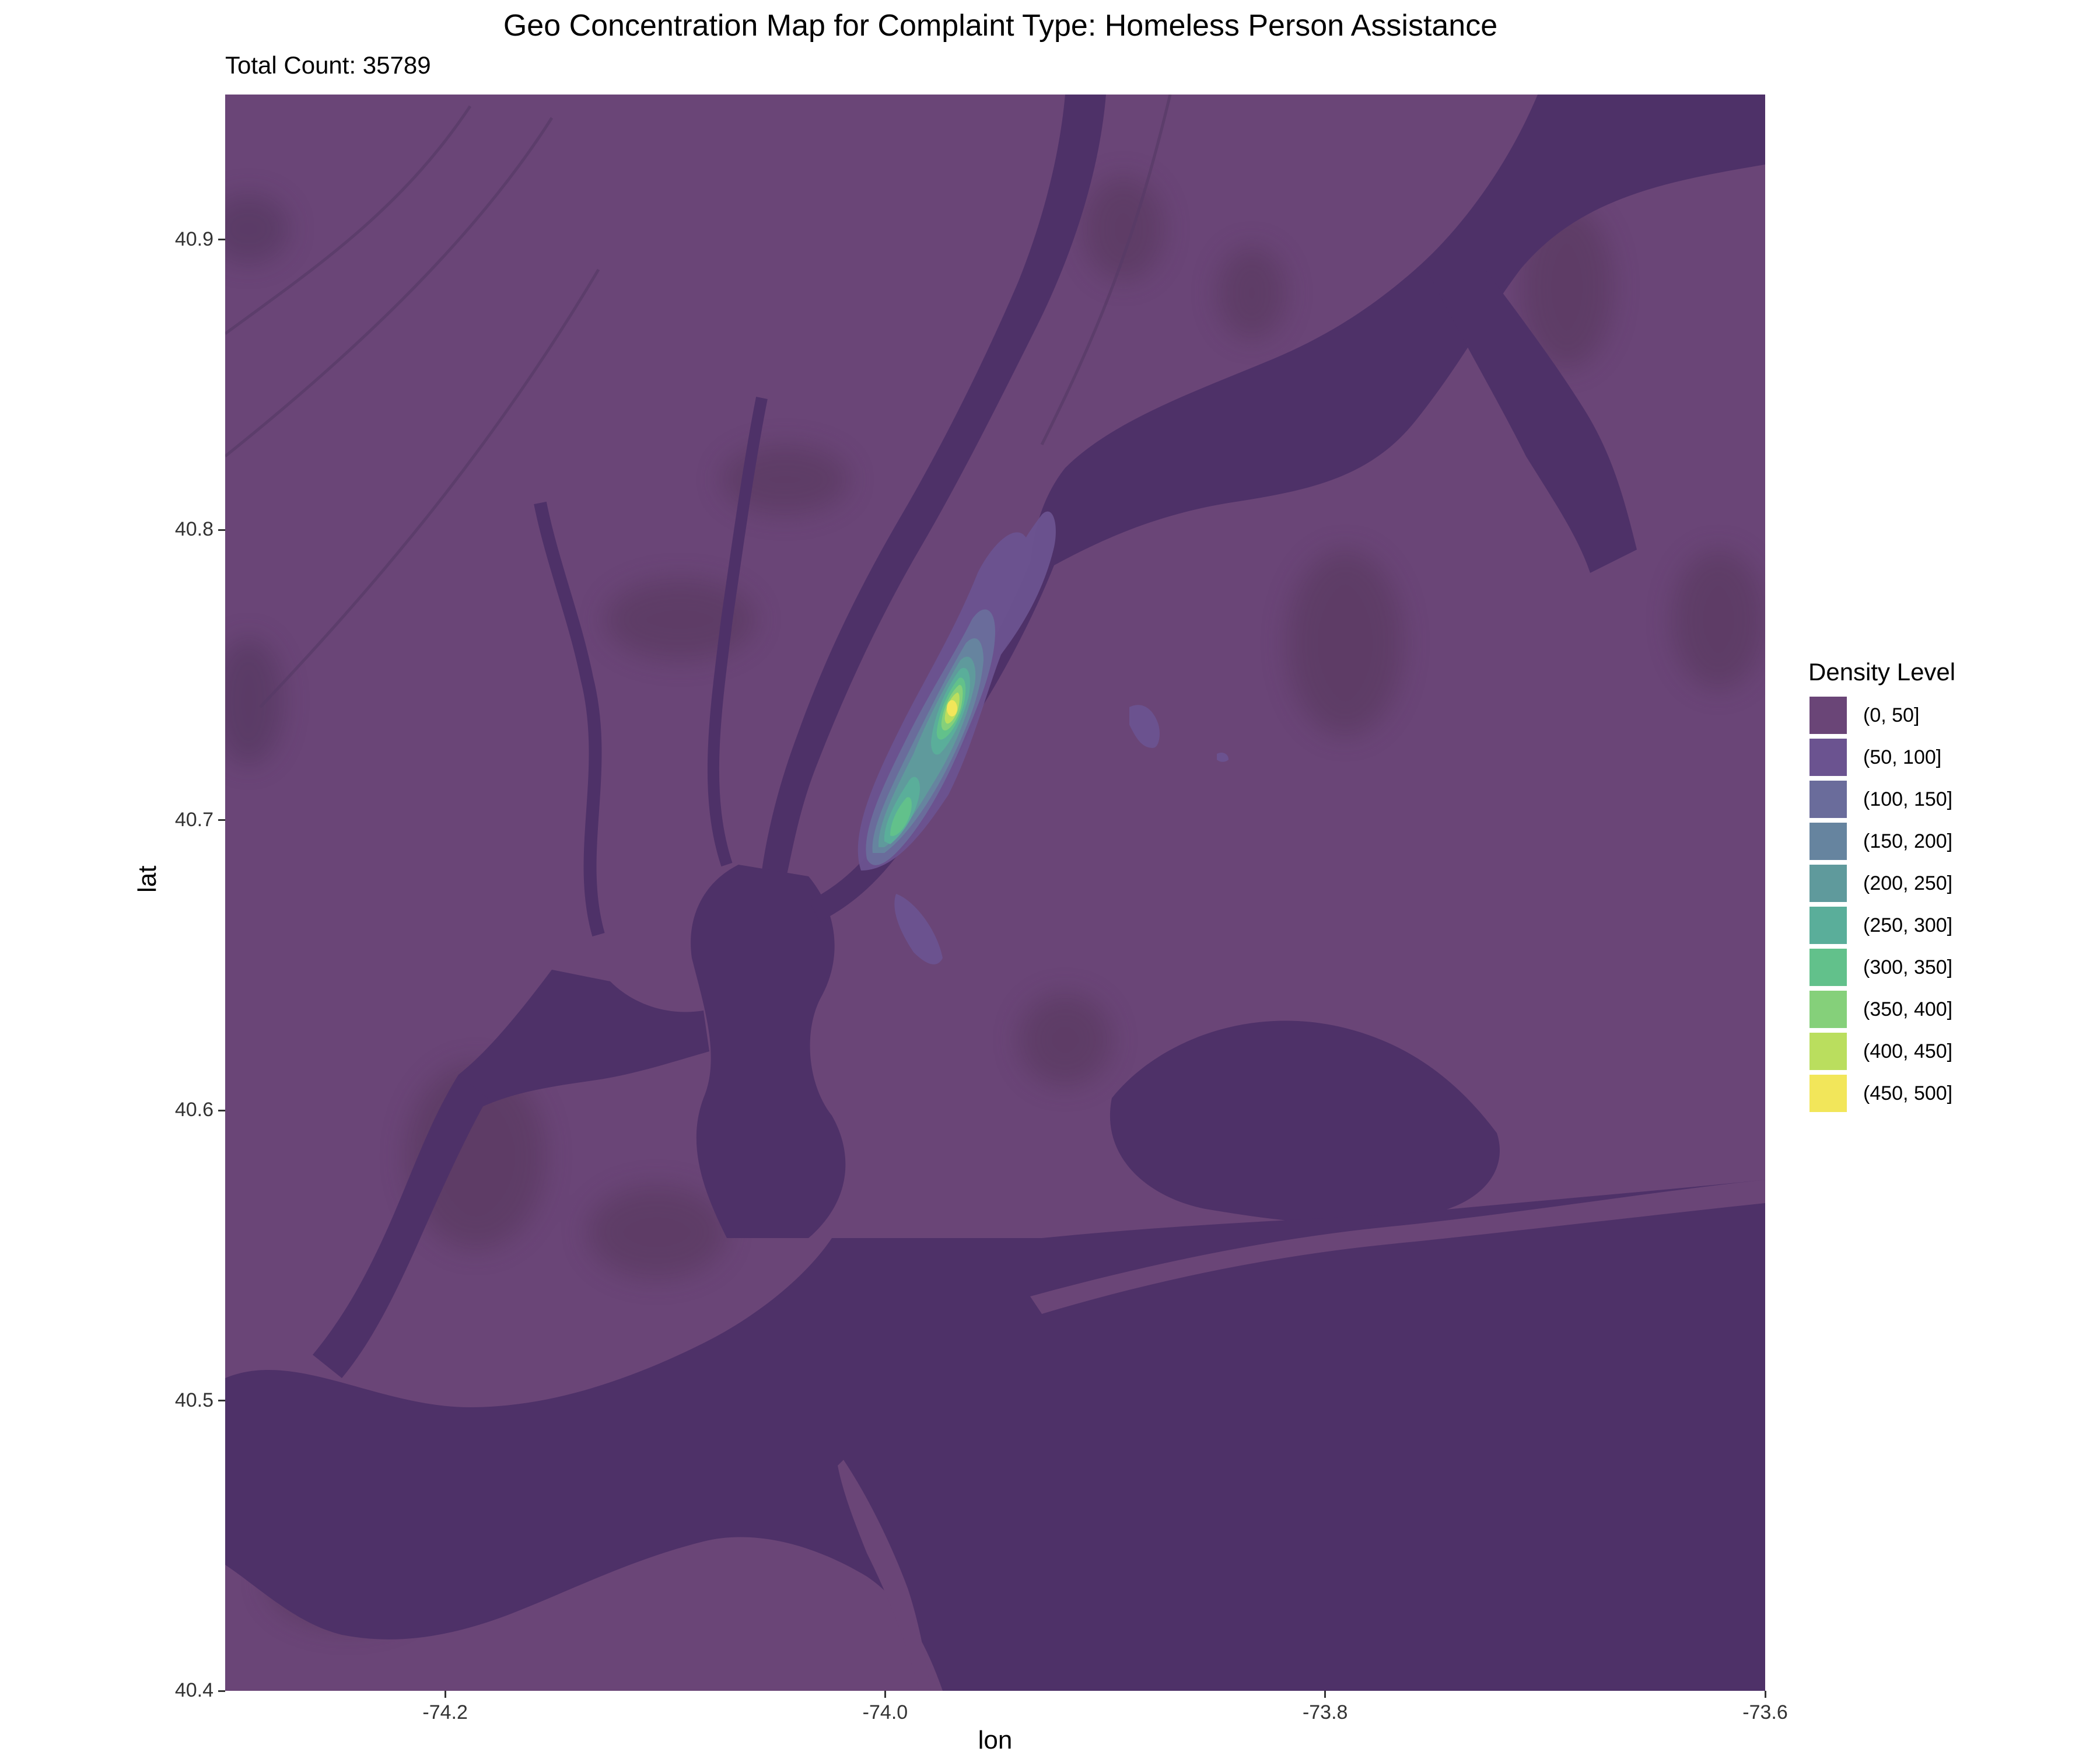 This screenshot has width=2100, height=1755. I want to click on legend-item: (150, 200], so click(1881, 841).